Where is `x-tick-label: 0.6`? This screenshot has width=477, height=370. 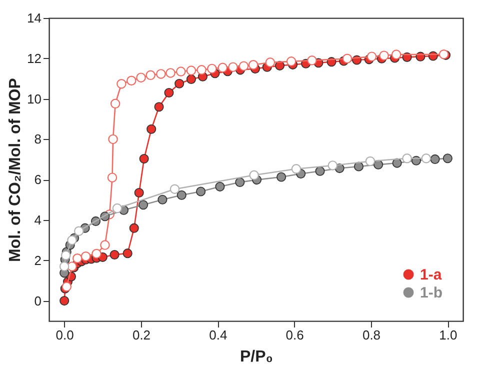
x-tick-label: 0.6 is located at coordinates (295, 335).